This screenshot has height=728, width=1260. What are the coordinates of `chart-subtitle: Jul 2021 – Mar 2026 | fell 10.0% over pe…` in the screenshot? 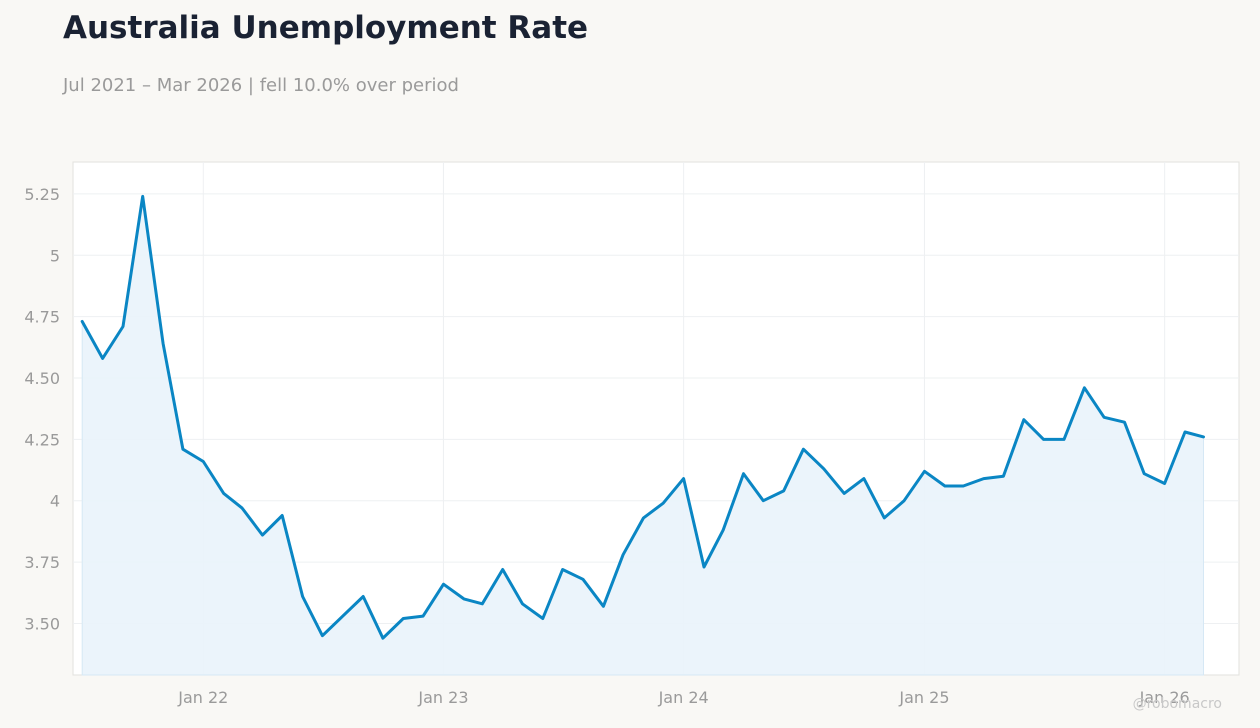 It's located at (261, 85).